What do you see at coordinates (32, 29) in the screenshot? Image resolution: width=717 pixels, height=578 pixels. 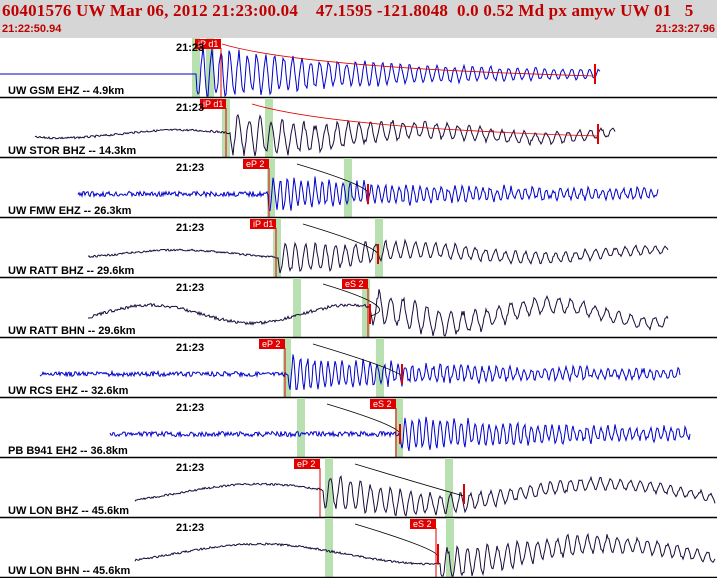 I see `time-start-label: 21:22:50.94` at bounding box center [32, 29].